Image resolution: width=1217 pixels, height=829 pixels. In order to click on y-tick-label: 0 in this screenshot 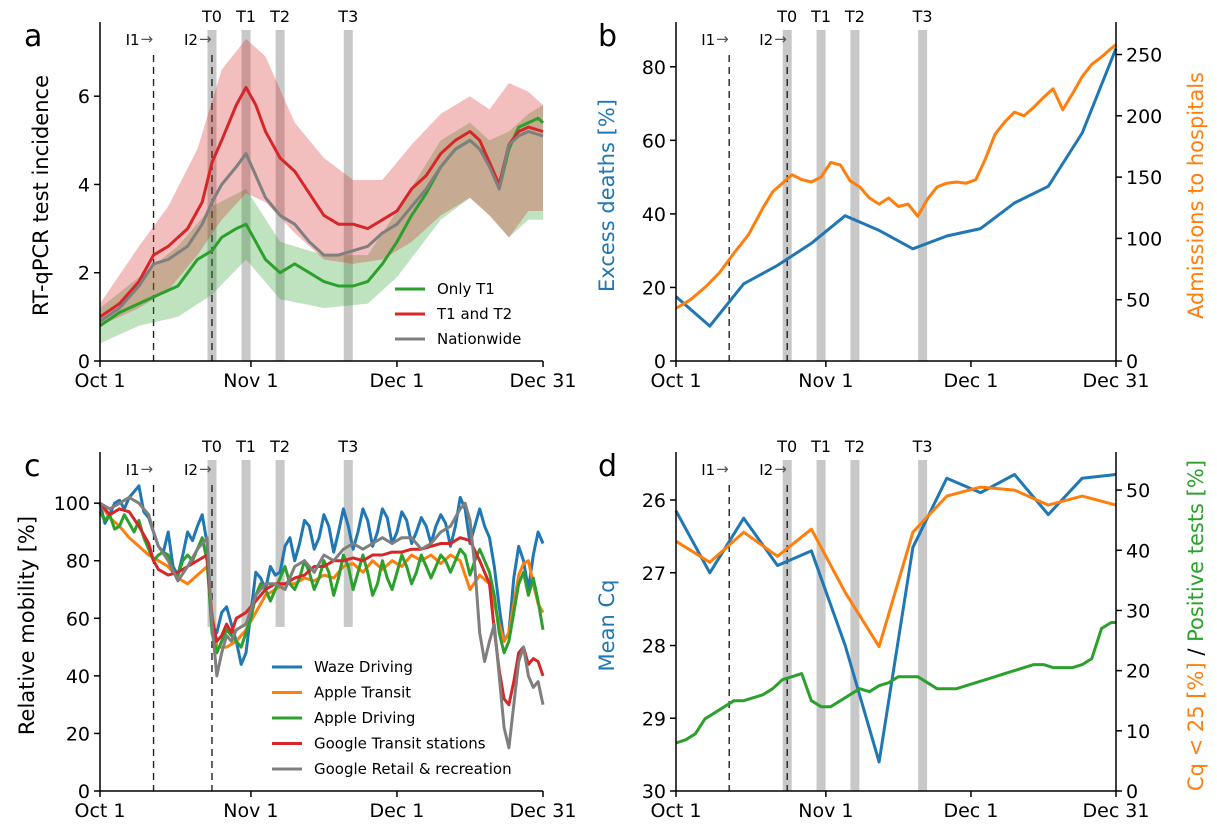, I will do `click(84, 792)`.